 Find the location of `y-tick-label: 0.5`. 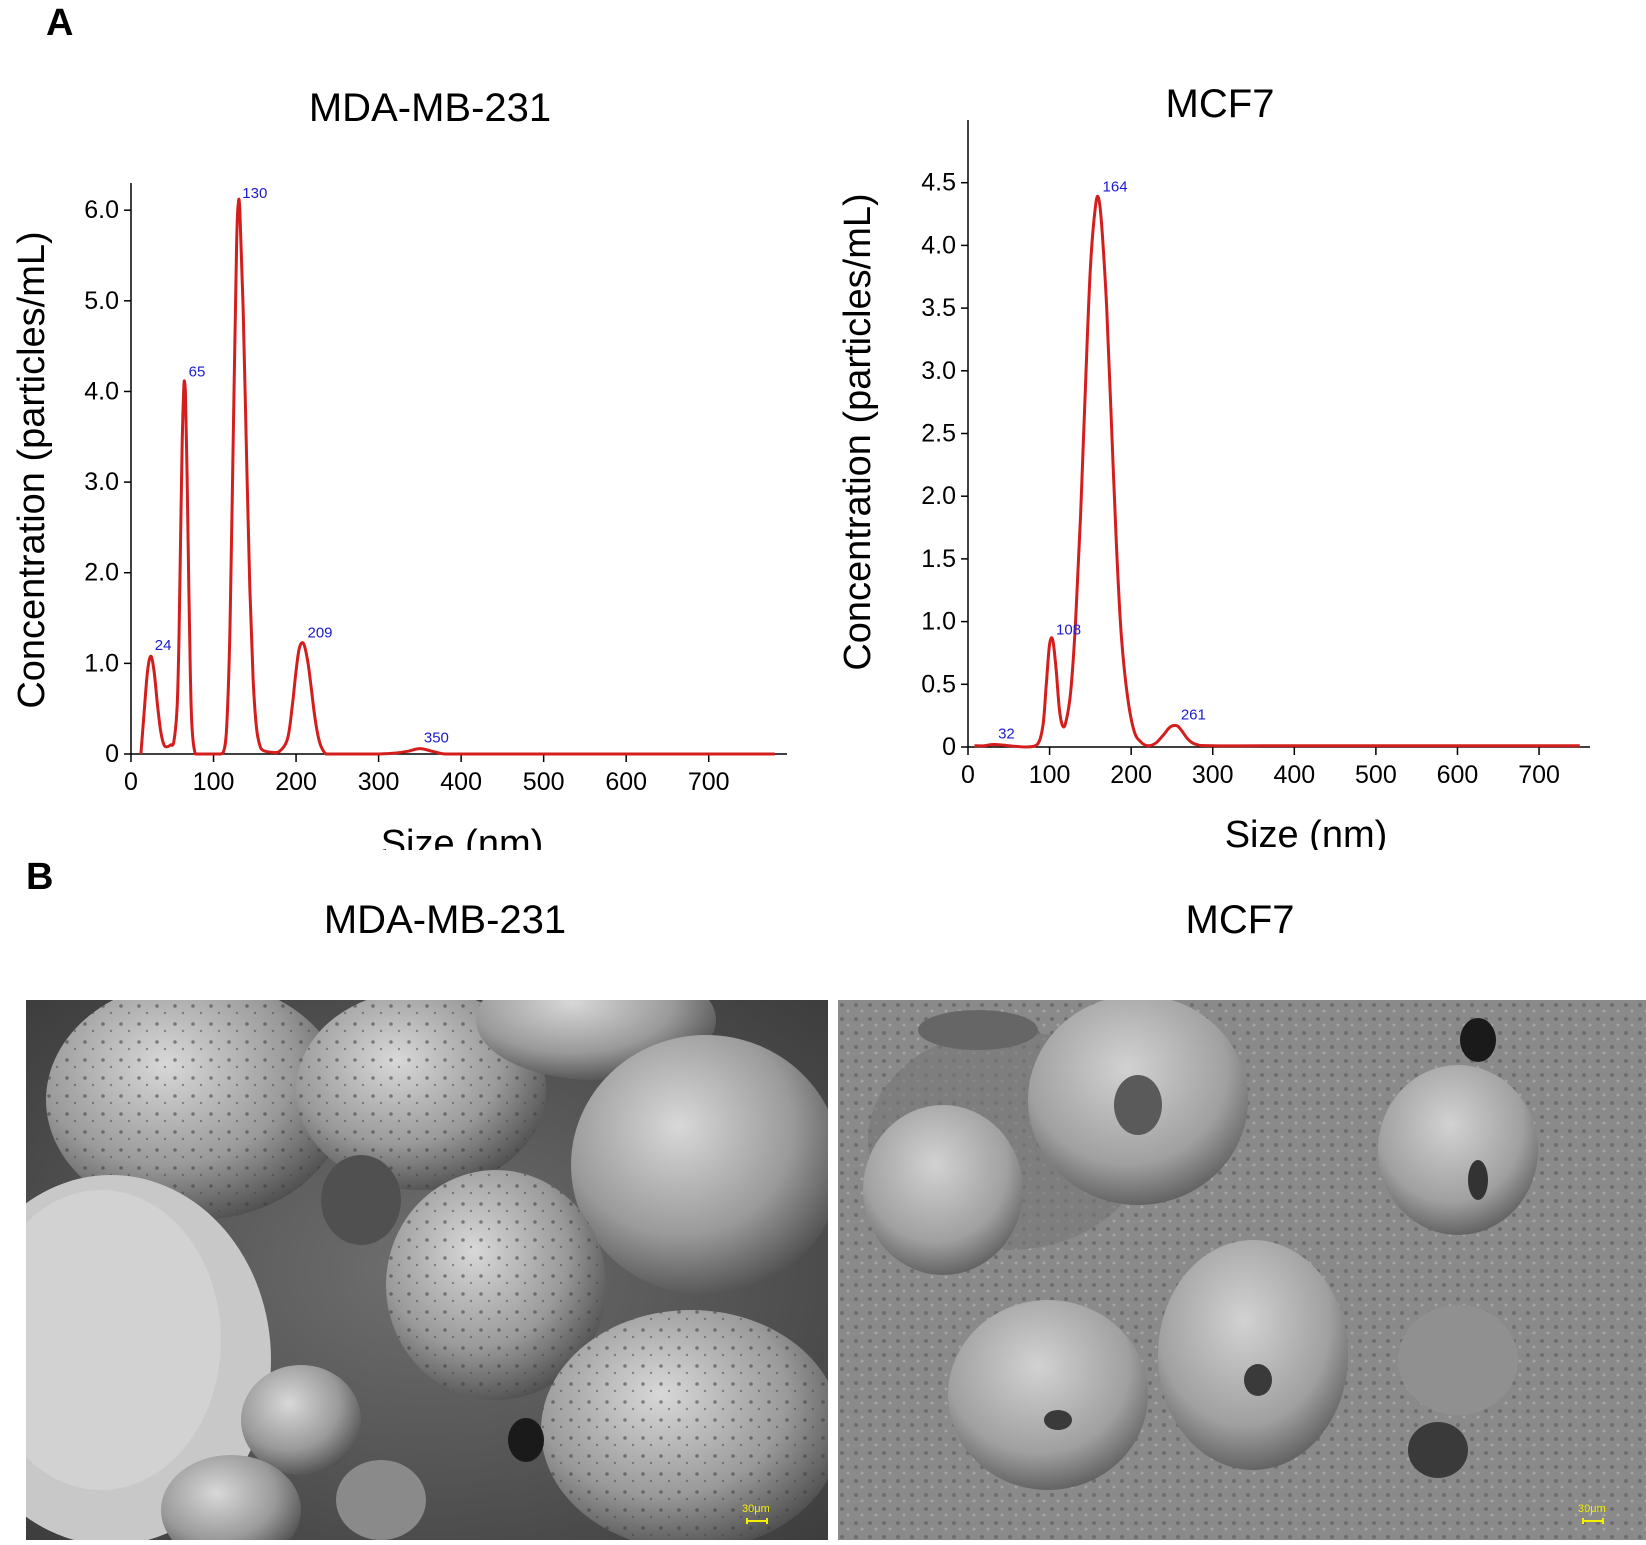

y-tick-label: 0.5 is located at coordinates (938, 684).